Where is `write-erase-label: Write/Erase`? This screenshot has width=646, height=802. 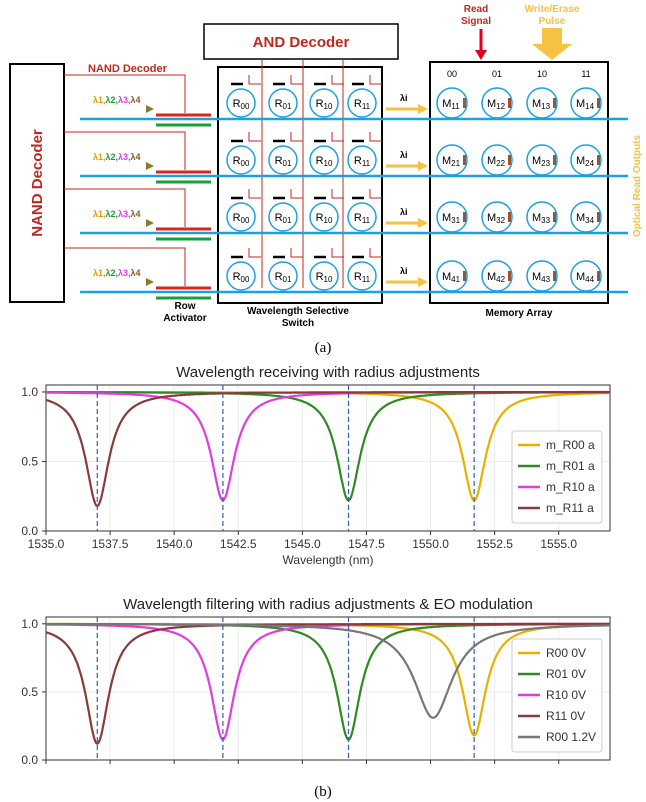 write-erase-label: Write/Erase is located at coordinates (552, 9).